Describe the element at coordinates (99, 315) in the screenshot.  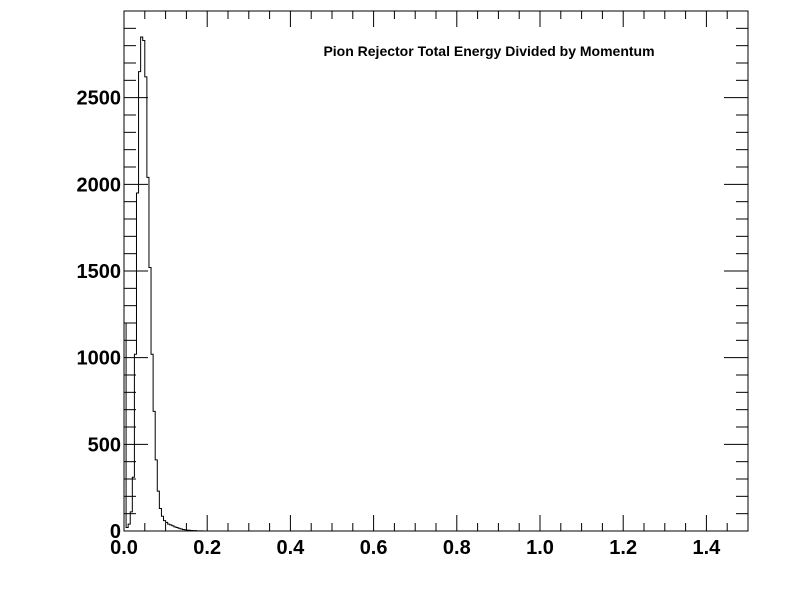
I see `y-axis-labels: 0 500 1000 1500 2000 2500` at that location.